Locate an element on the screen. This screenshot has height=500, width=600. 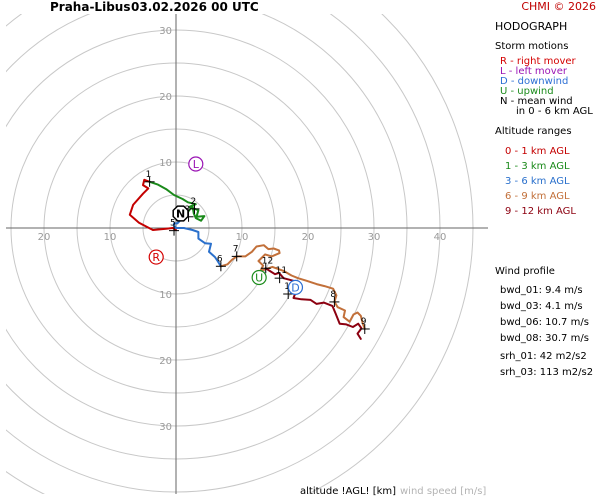
storm-motion-downwind: D - downwind is located at coordinates (534, 81).